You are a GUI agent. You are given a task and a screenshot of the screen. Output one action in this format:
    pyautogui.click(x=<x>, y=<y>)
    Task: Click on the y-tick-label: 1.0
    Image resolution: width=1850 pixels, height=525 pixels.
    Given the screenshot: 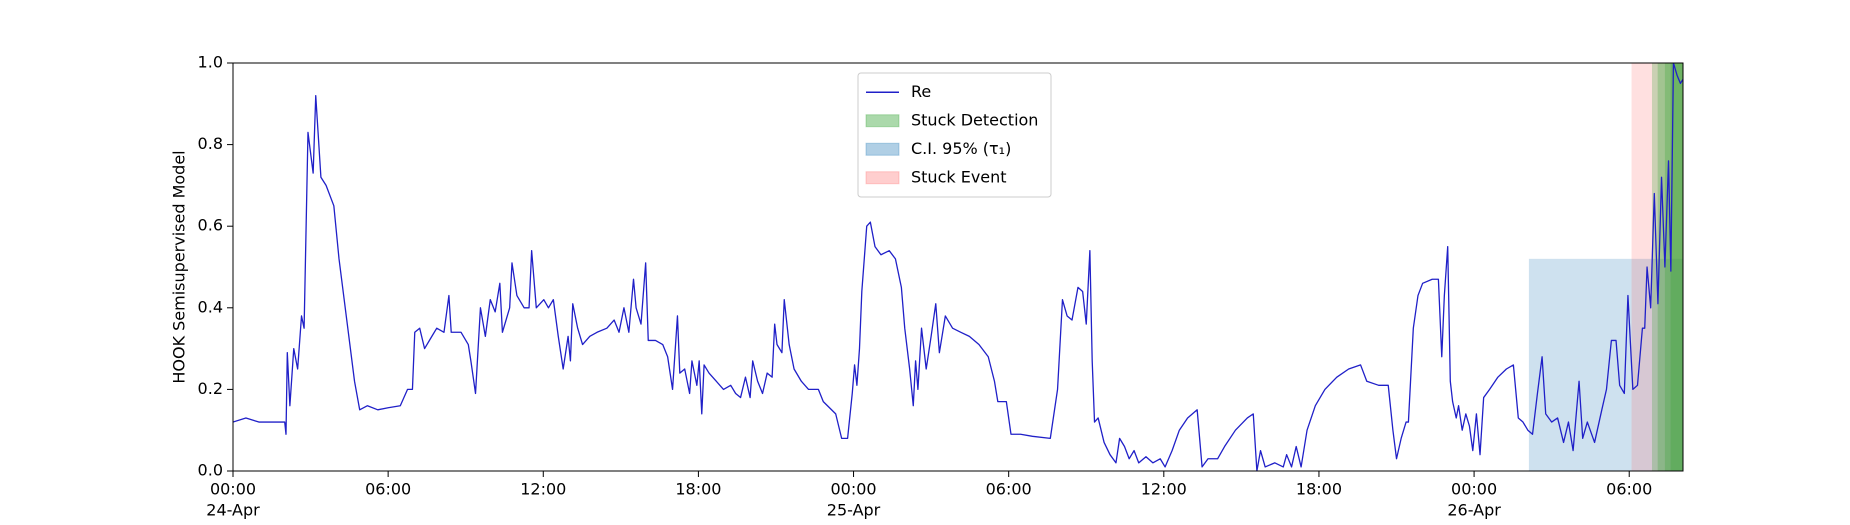 What is the action you would take?
    pyautogui.click(x=210, y=62)
    